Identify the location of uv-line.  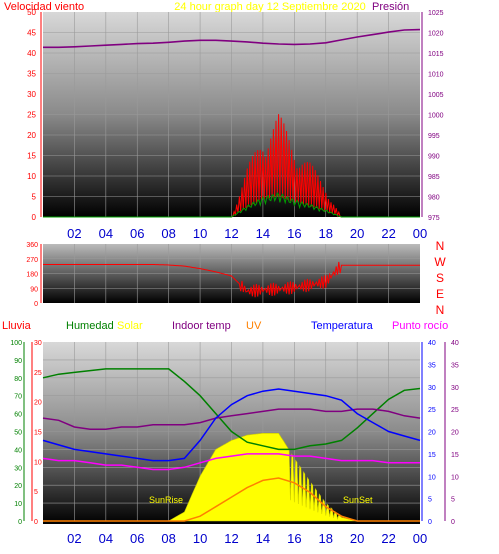
(231, 499).